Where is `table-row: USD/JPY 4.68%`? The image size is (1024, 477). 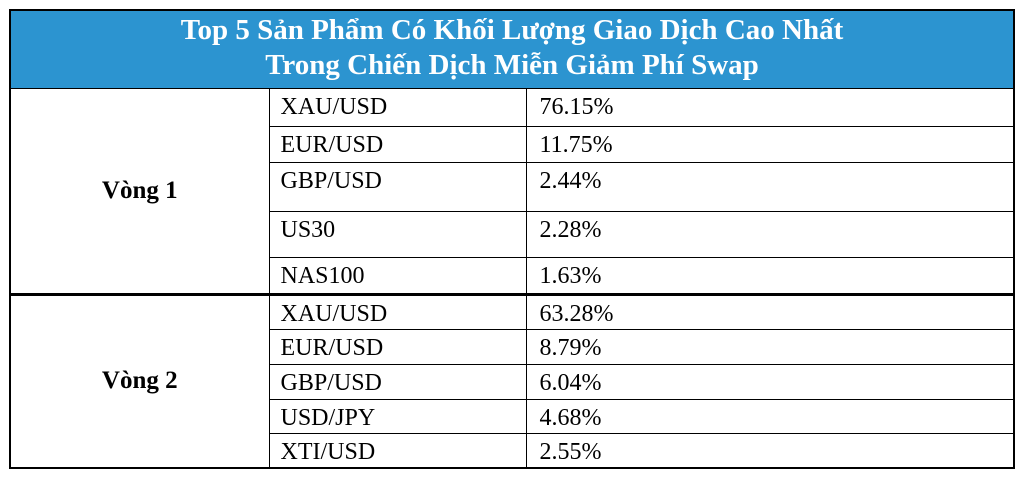 table-row: USD/JPY 4.68% is located at coordinates (512, 416).